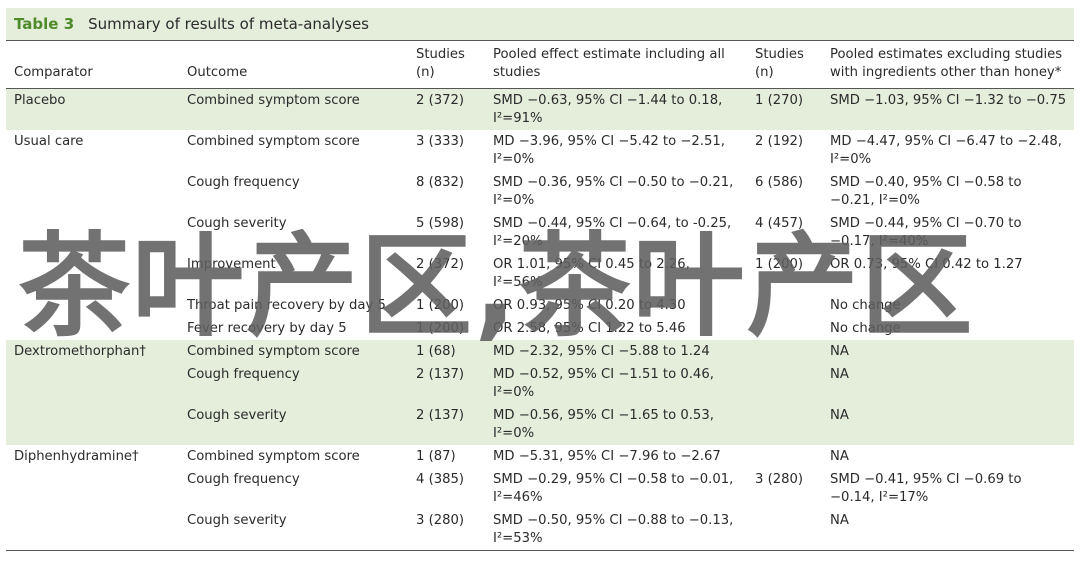 This screenshot has height=570, width=1080. Describe the element at coordinates (926, 488) in the screenshot. I see `table-cell: SMD −0.41, 95% CI −0.69 to −0.14, I²=17%` at that location.